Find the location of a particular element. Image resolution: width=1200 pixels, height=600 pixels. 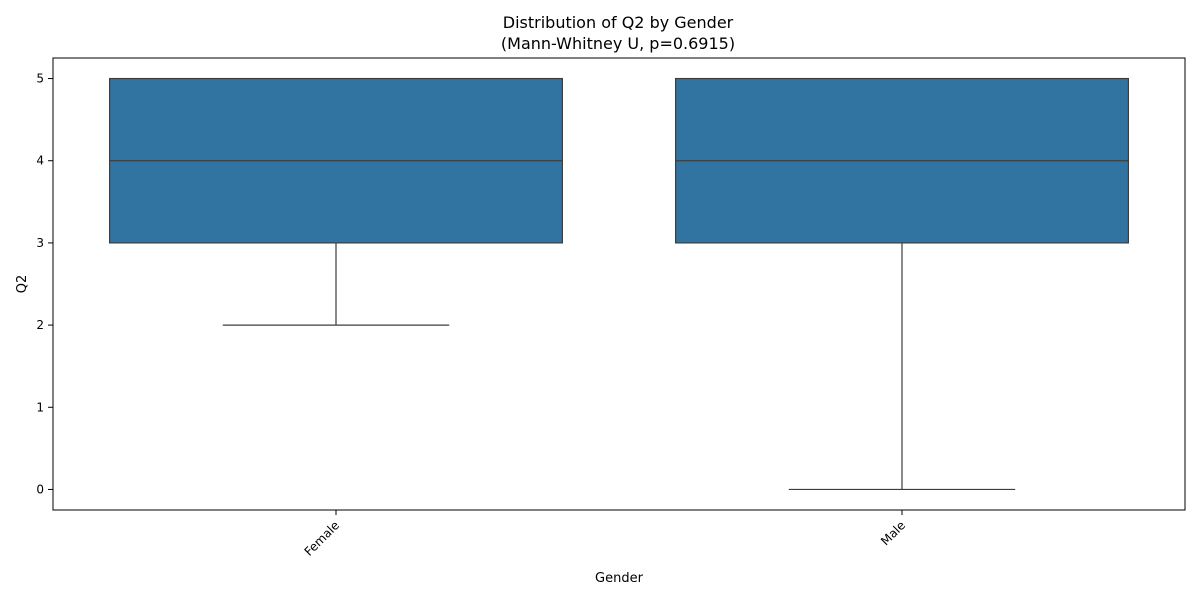

y-tick-label: 3 is located at coordinates (40, 243).